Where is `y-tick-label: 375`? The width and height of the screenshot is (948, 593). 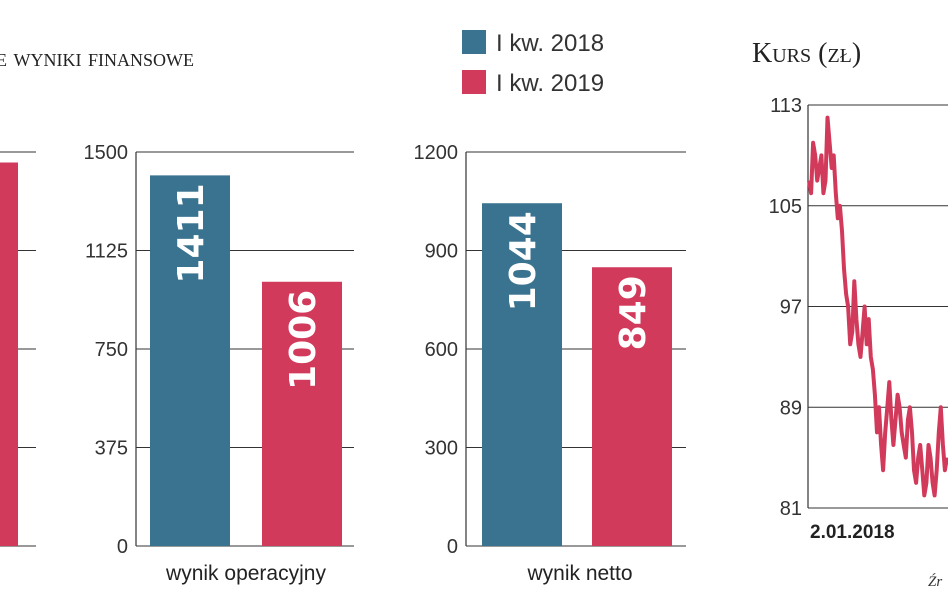
y-tick-label: 375 is located at coordinates (111, 449).